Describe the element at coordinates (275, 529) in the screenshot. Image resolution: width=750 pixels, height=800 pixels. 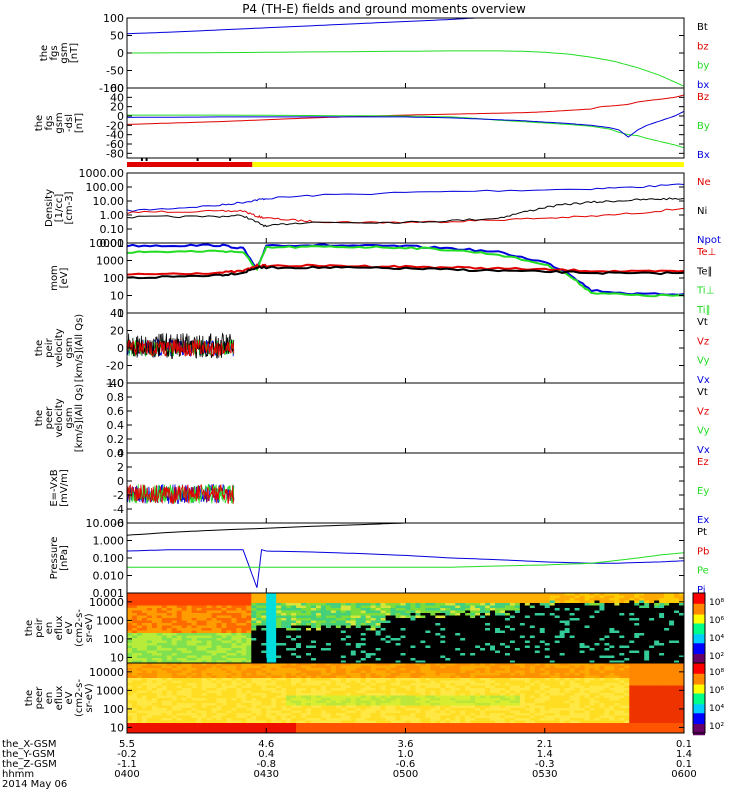
I see `series-pt-line` at that location.